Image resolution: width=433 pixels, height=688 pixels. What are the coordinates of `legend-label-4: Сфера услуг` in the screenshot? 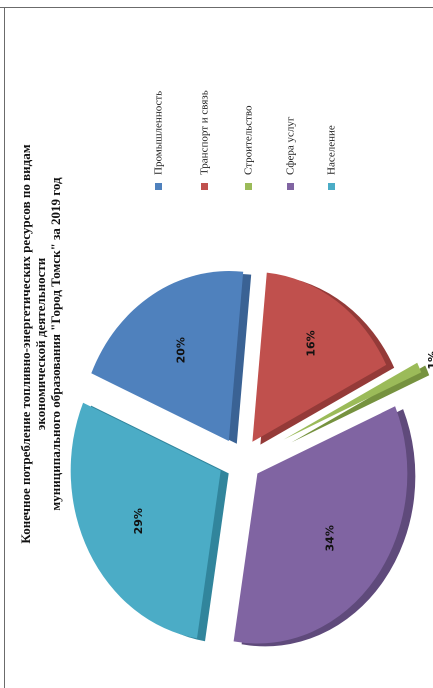 It's located at (291, 145).